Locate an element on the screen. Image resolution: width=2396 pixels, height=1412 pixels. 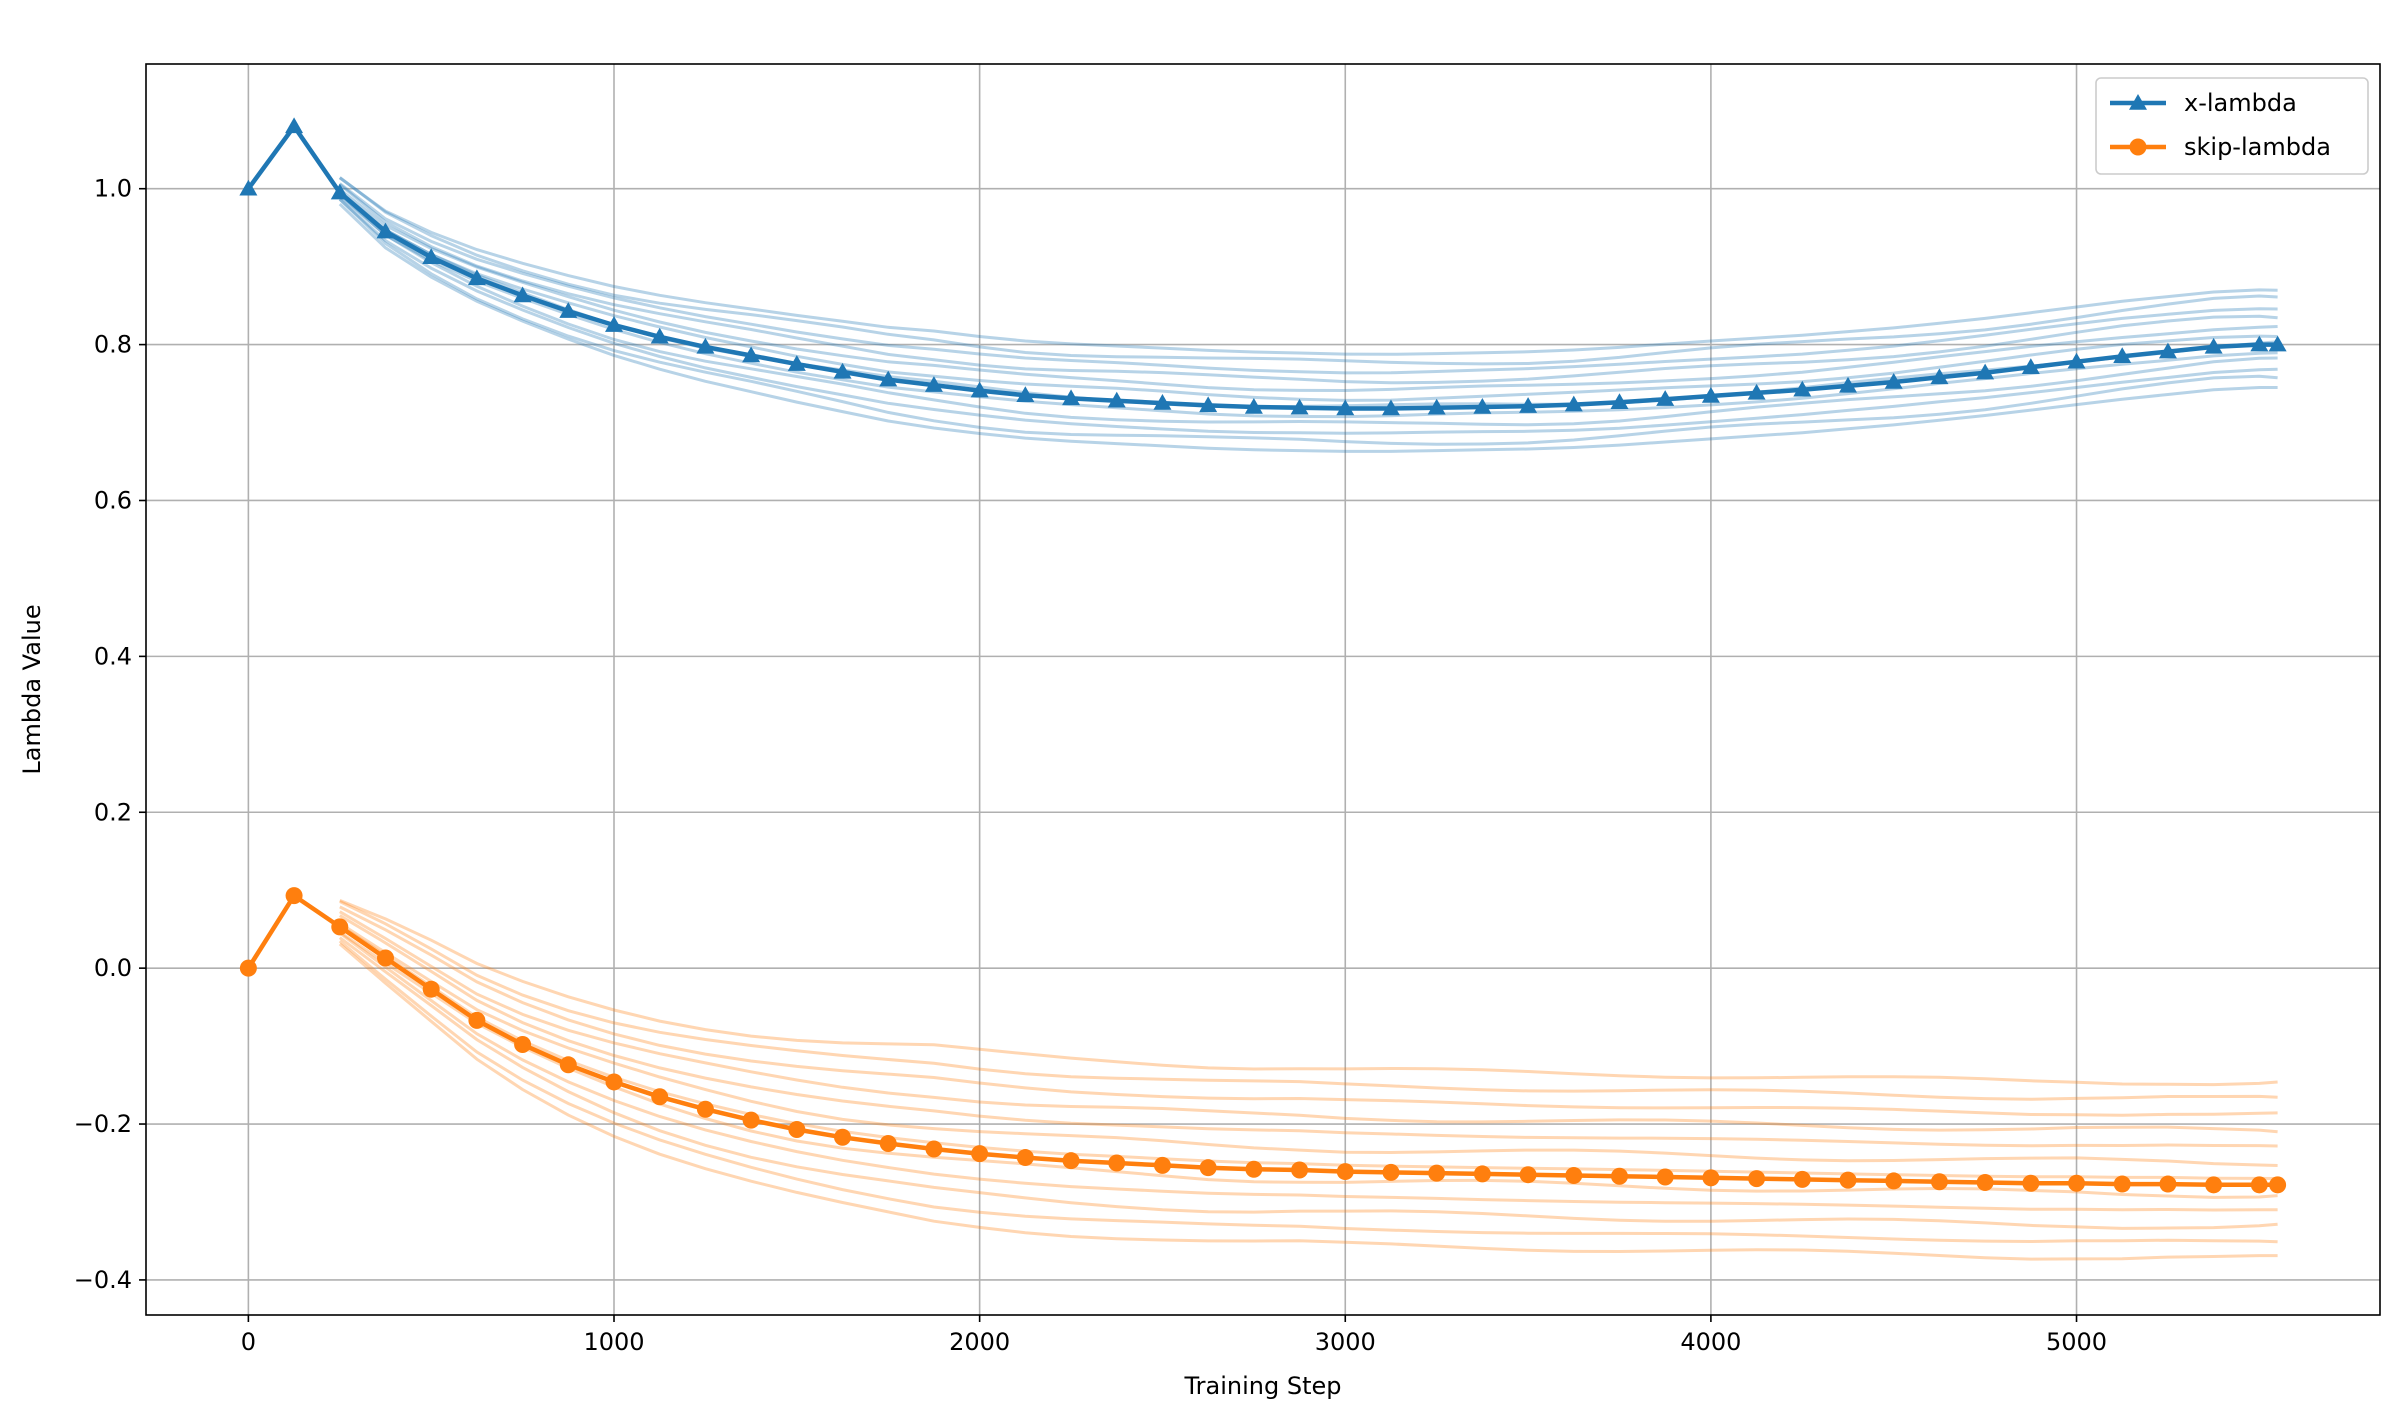
y-tick-label: −0.2 is located at coordinates (103, 1124).